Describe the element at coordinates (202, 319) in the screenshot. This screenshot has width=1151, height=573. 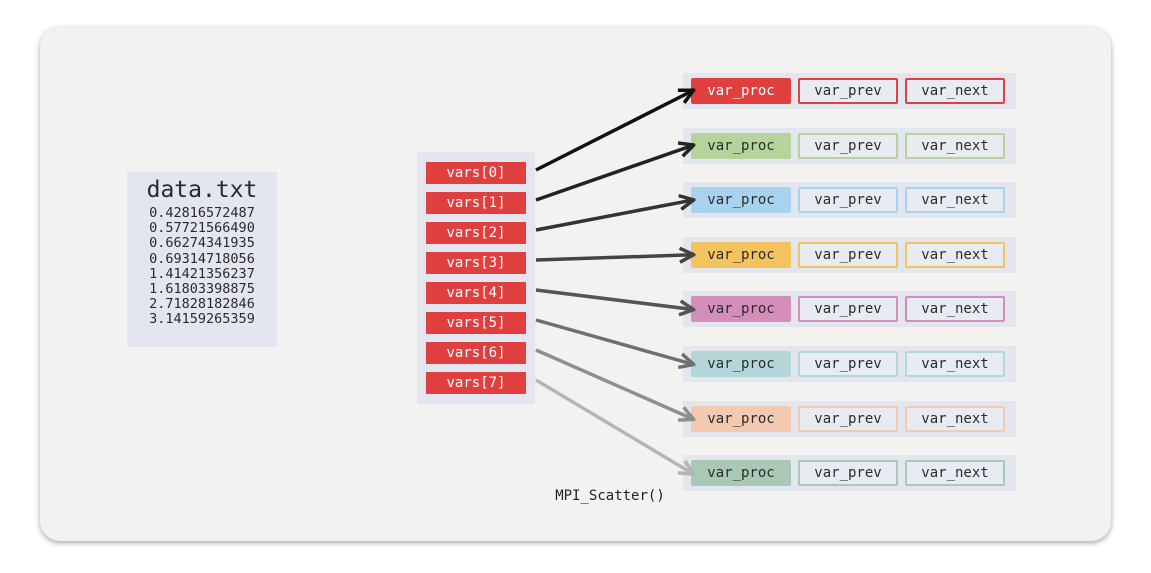
I see `file-line: 3.14159265359` at that location.